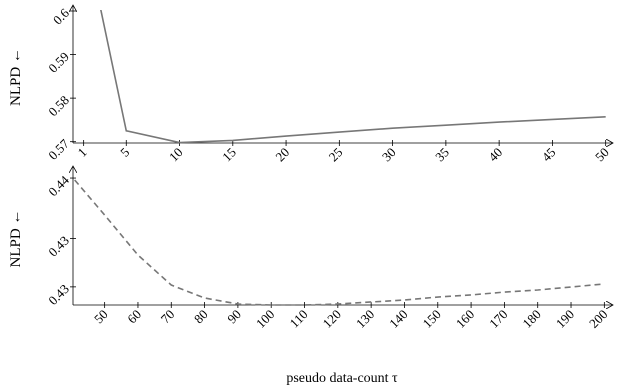 This screenshot has height=389, width=622. What do you see at coordinates (442, 155) in the screenshot?
I see `x-tick-label: 35` at bounding box center [442, 155].